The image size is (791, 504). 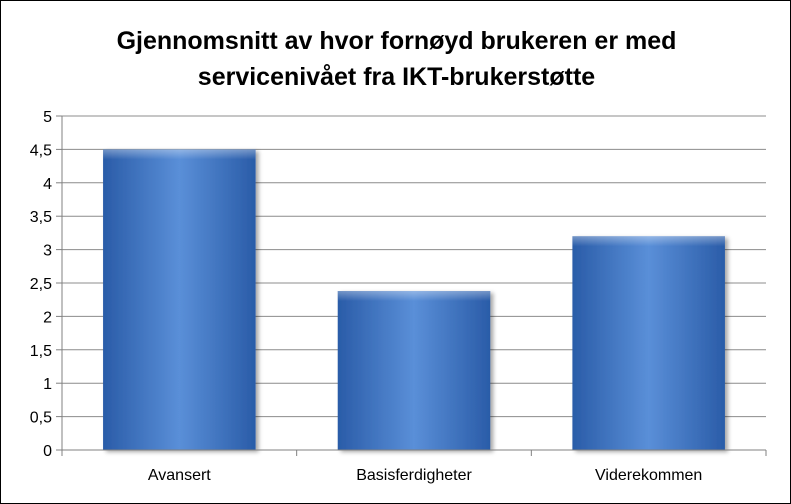 What do you see at coordinates (47, 251) in the screenshot?
I see `y-tick-label: 3` at bounding box center [47, 251].